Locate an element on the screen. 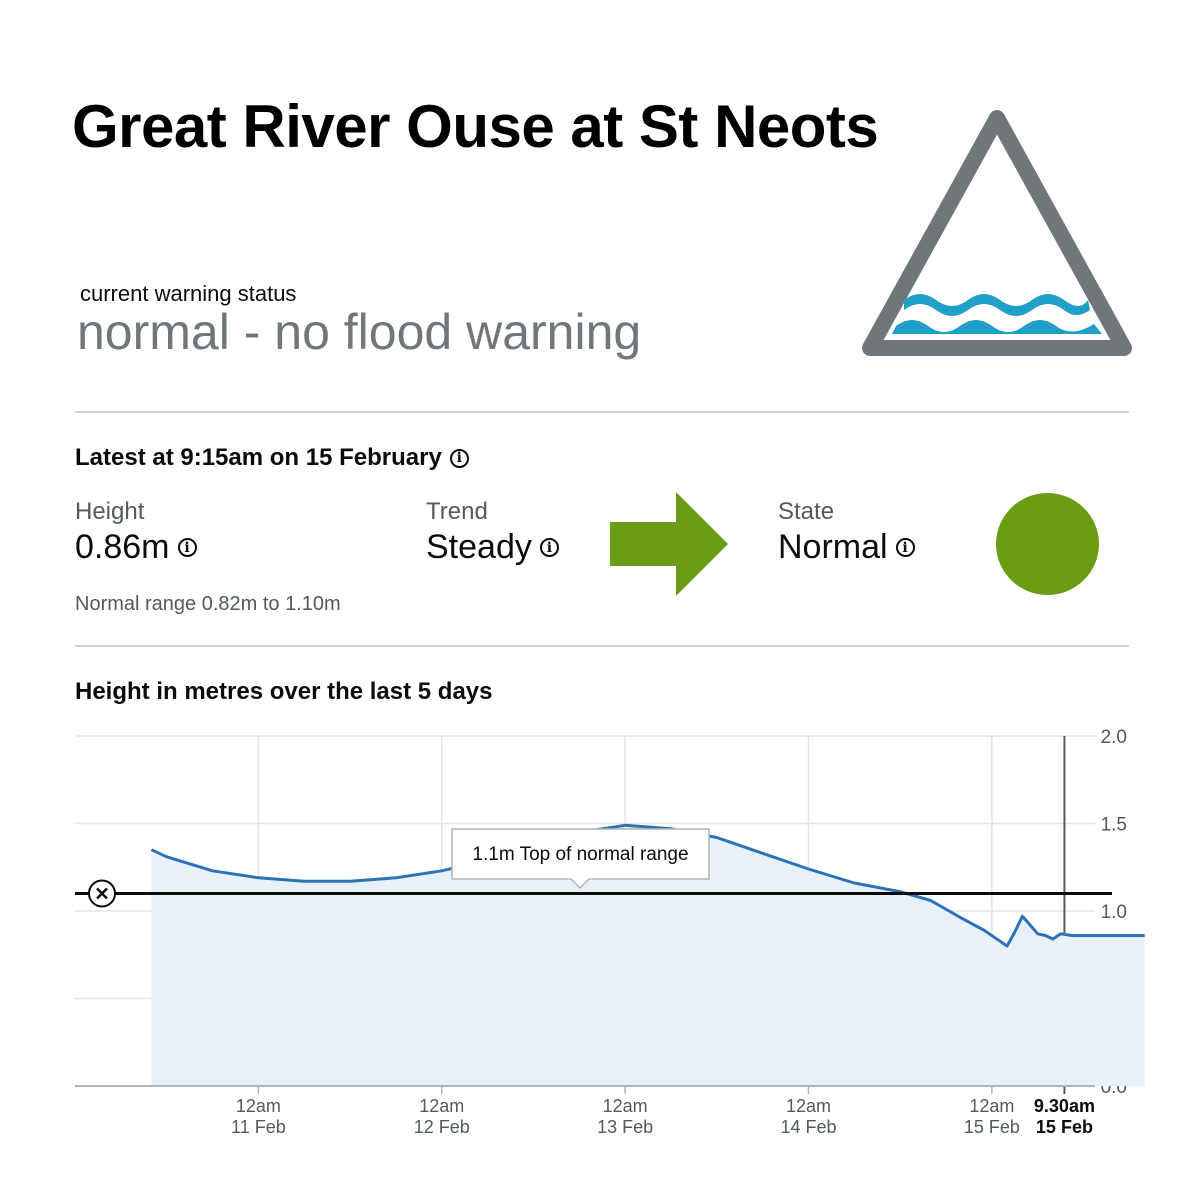  info-icon: i is located at coordinates (459, 458).